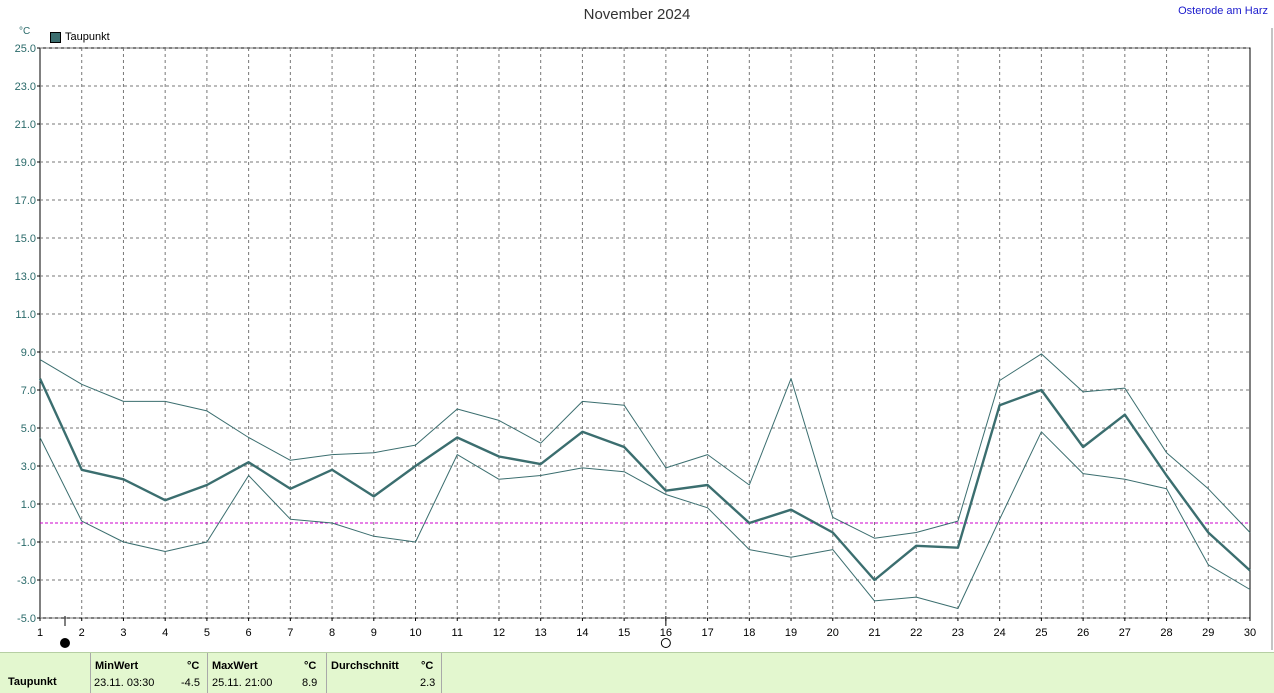  I want to click on x-tick-label: 18, so click(749, 633).